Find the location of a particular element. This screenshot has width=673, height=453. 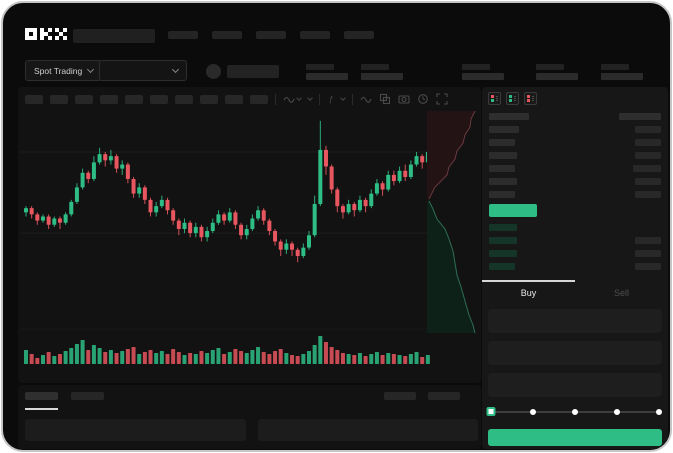

chart-style-icon is located at coordinates (310, 98).